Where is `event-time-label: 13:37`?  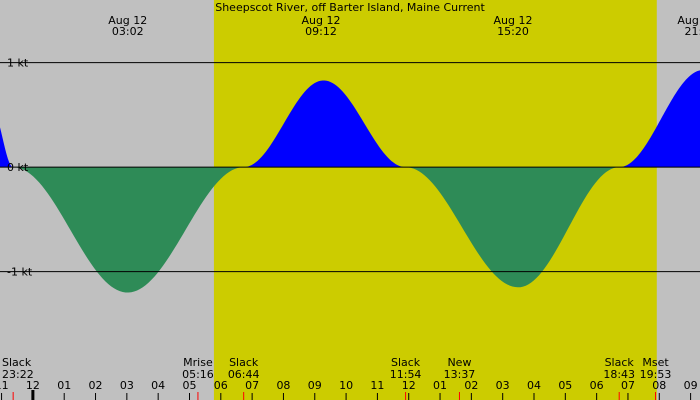 event-time-label: 13:37 is located at coordinates (460, 374).